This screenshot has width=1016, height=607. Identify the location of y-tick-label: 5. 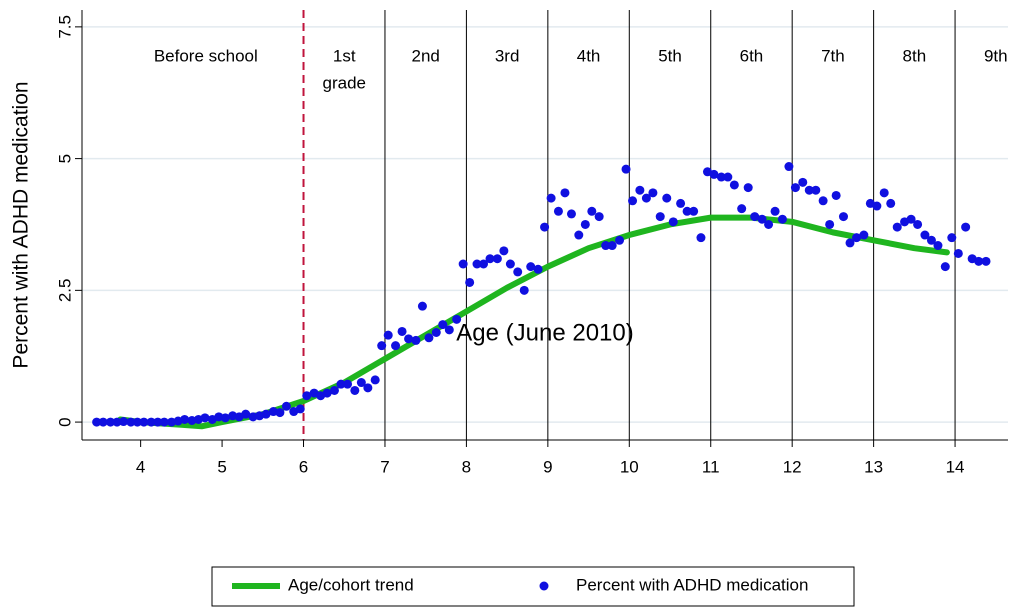
(64, 158).